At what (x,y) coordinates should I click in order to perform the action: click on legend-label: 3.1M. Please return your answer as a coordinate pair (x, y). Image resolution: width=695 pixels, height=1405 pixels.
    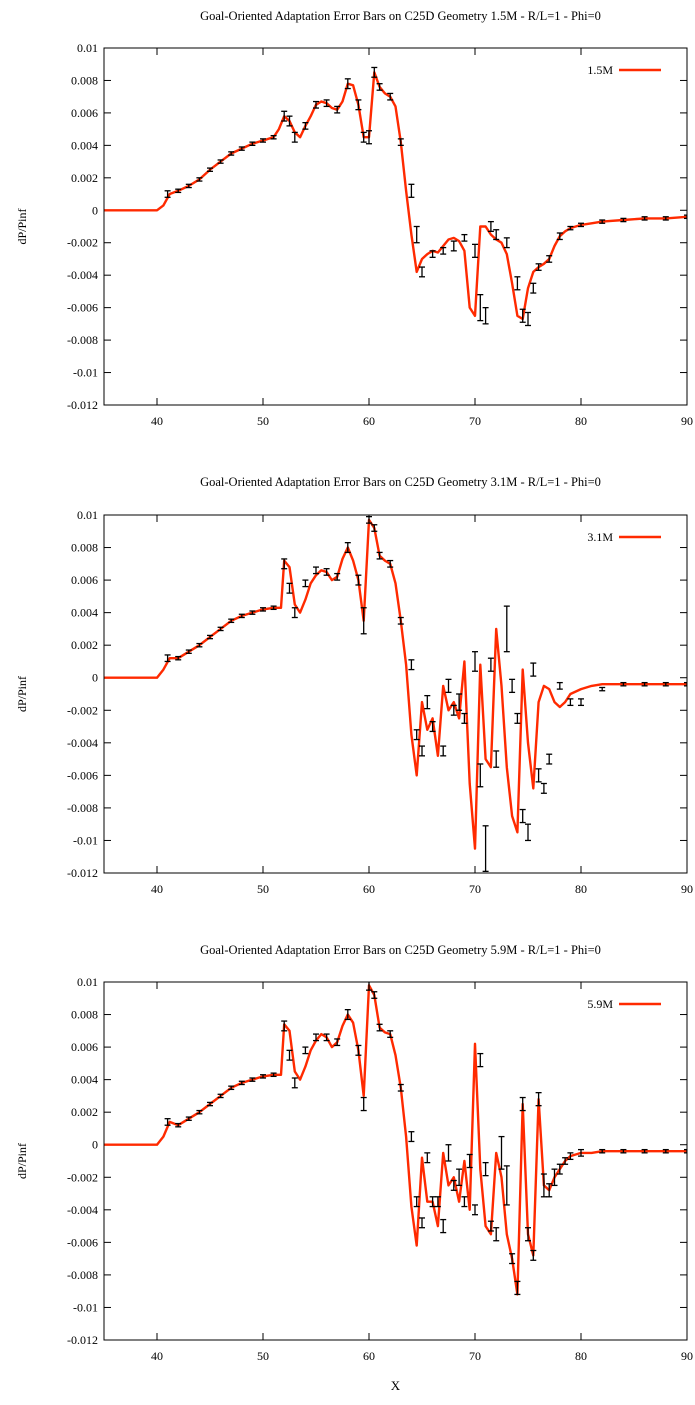
    Looking at the image, I should click on (600, 537).